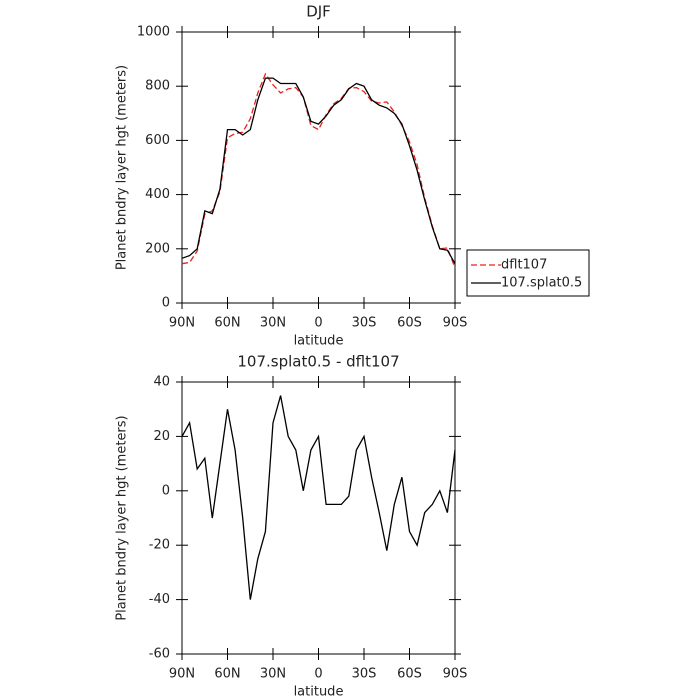 The image size is (700, 700). What do you see at coordinates (161, 382) in the screenshot?
I see `y-tick-label: 40` at bounding box center [161, 382].